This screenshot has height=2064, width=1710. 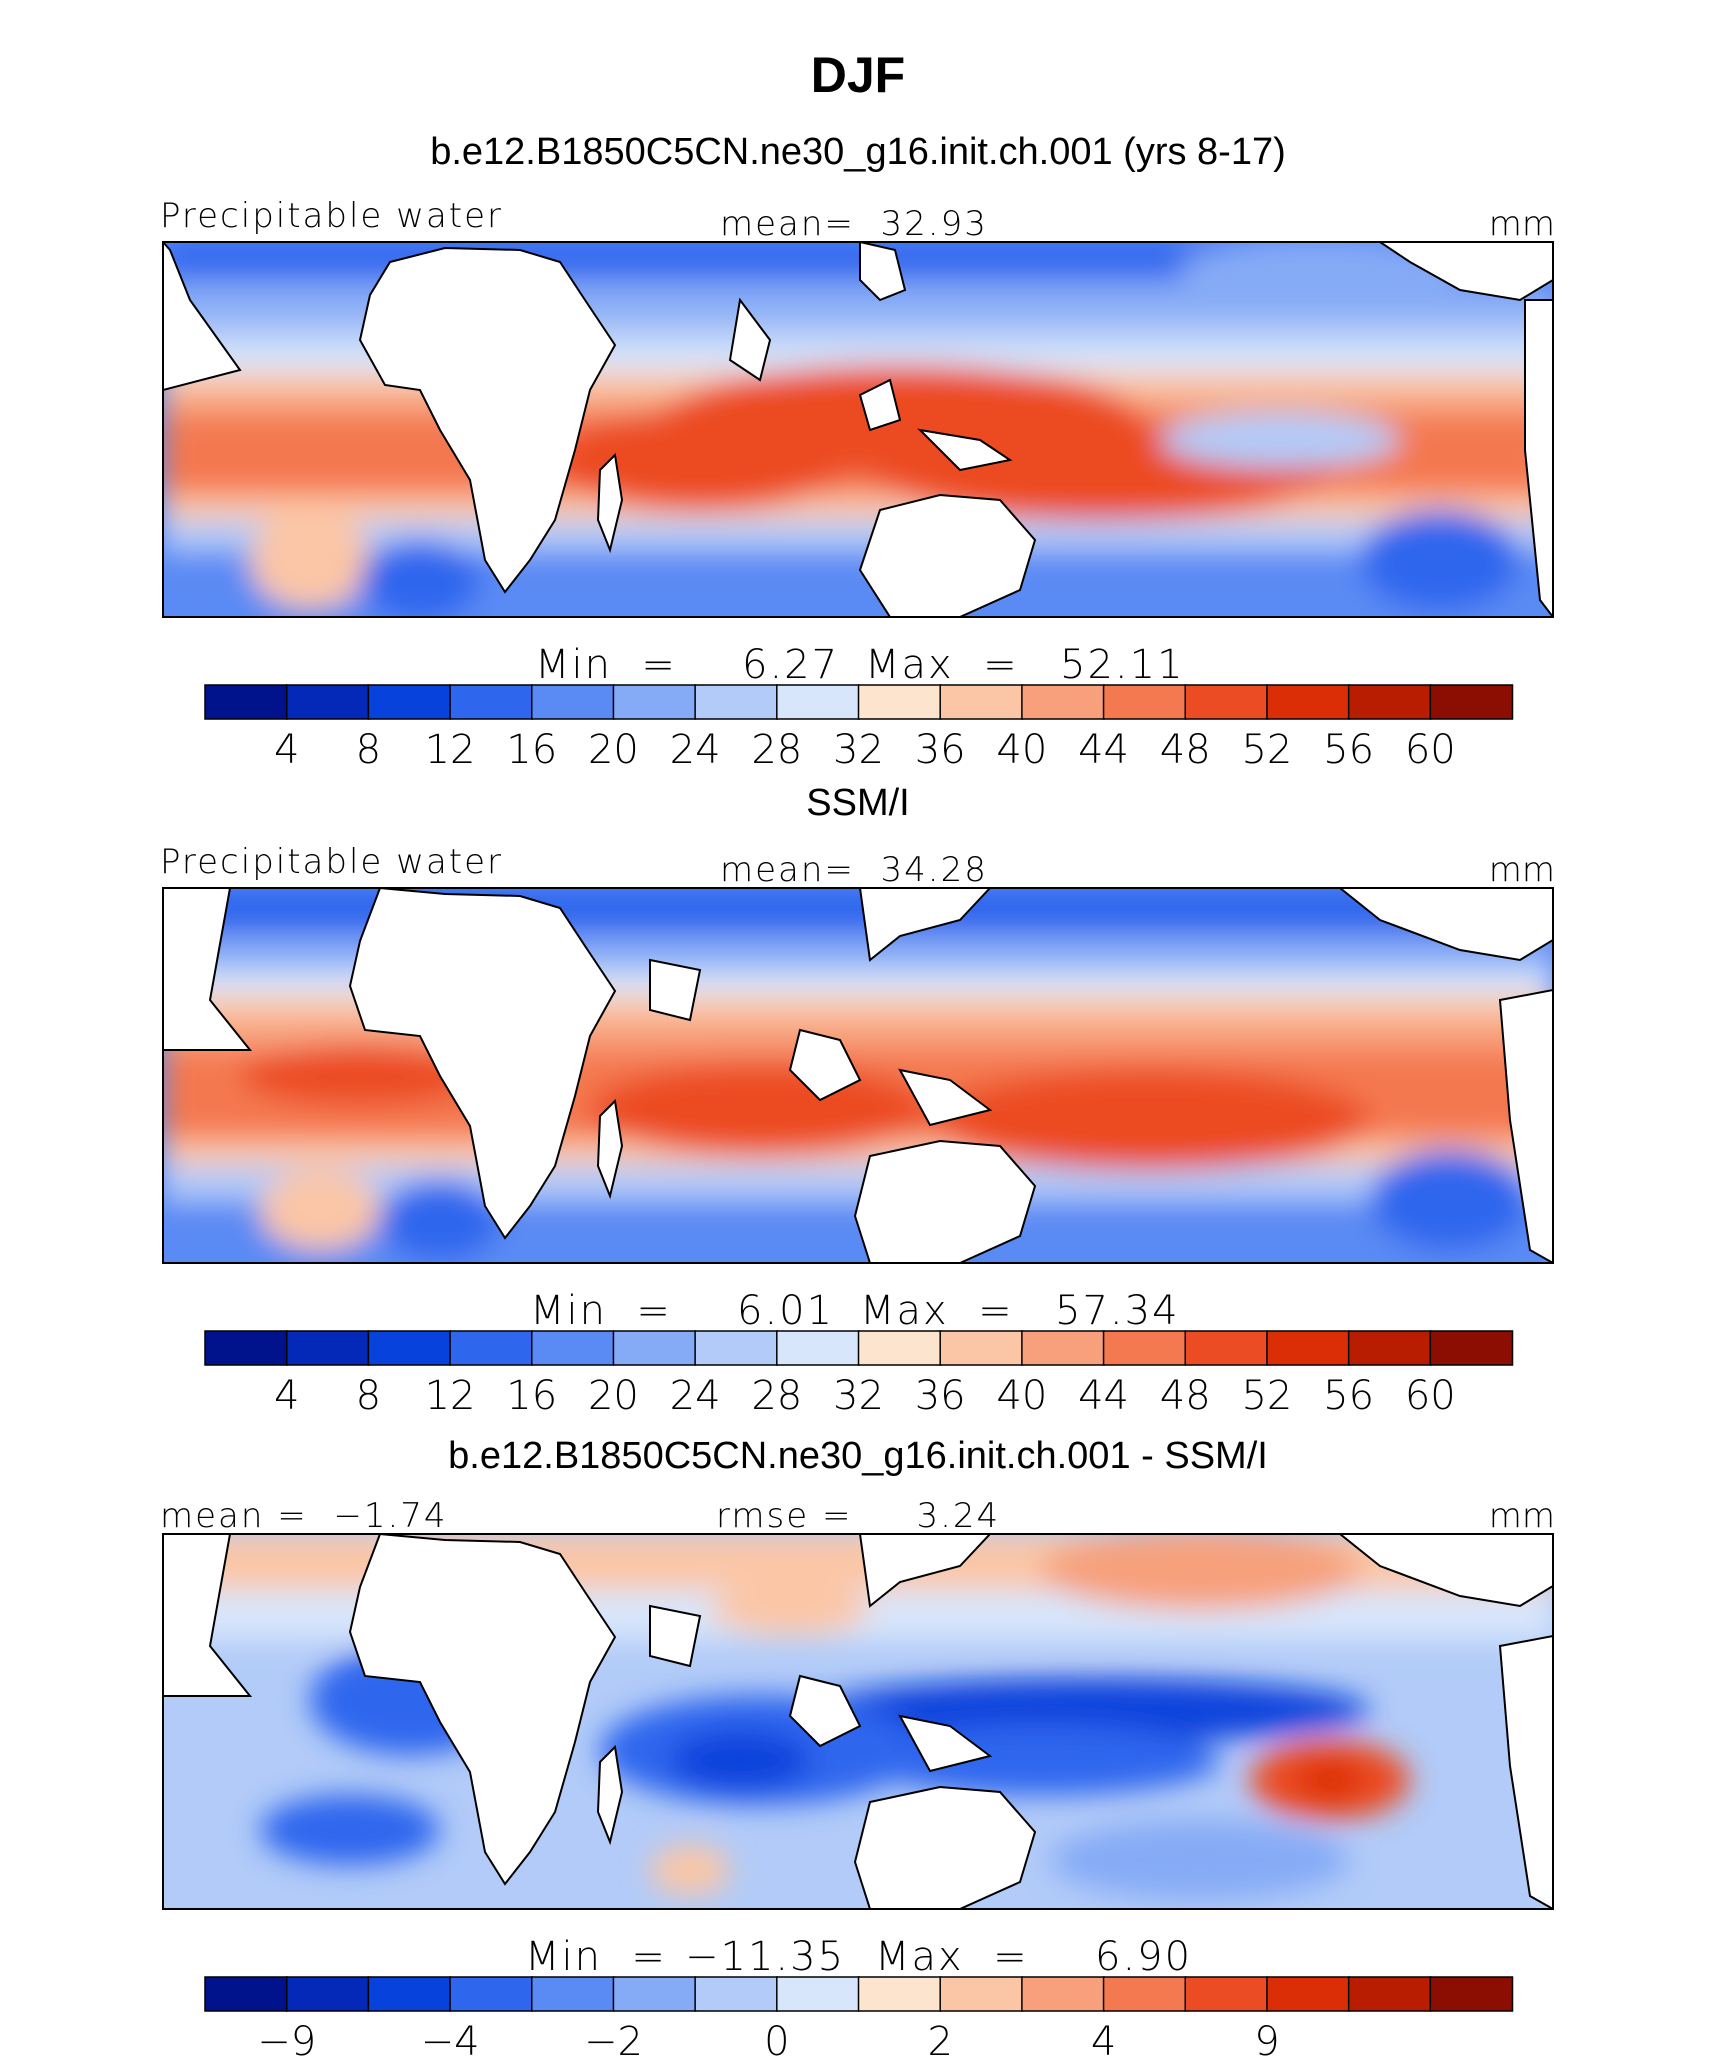 What do you see at coordinates (1266, 2041) in the screenshot?
I see `colorbar-tick-label: 9` at bounding box center [1266, 2041].